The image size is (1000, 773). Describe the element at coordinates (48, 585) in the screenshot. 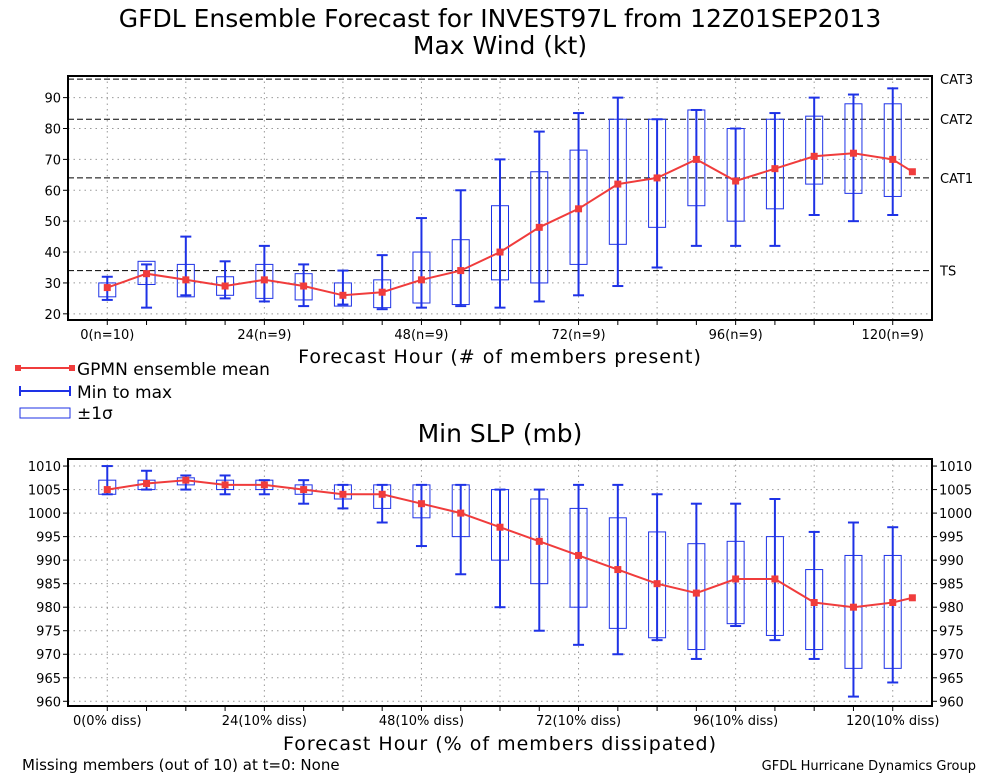

I see `y-tick-label: 985` at that location.